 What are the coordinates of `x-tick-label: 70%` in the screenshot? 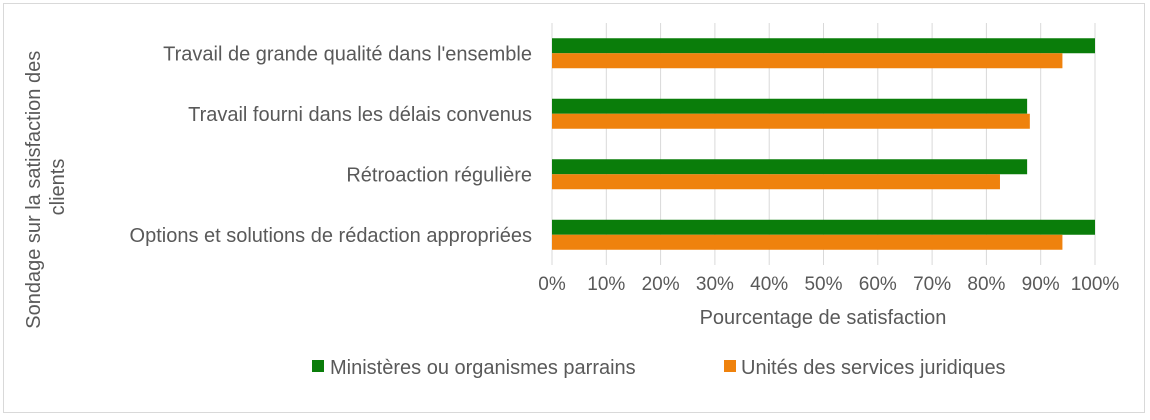 It's located at (932, 284).